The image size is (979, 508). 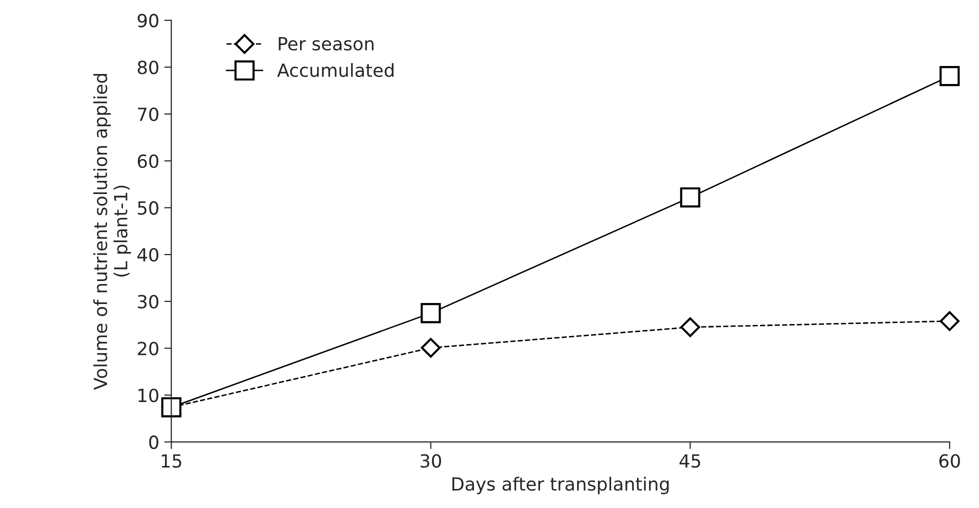 What do you see at coordinates (148, 67) in the screenshot?
I see `y-tick-label: 80` at bounding box center [148, 67].